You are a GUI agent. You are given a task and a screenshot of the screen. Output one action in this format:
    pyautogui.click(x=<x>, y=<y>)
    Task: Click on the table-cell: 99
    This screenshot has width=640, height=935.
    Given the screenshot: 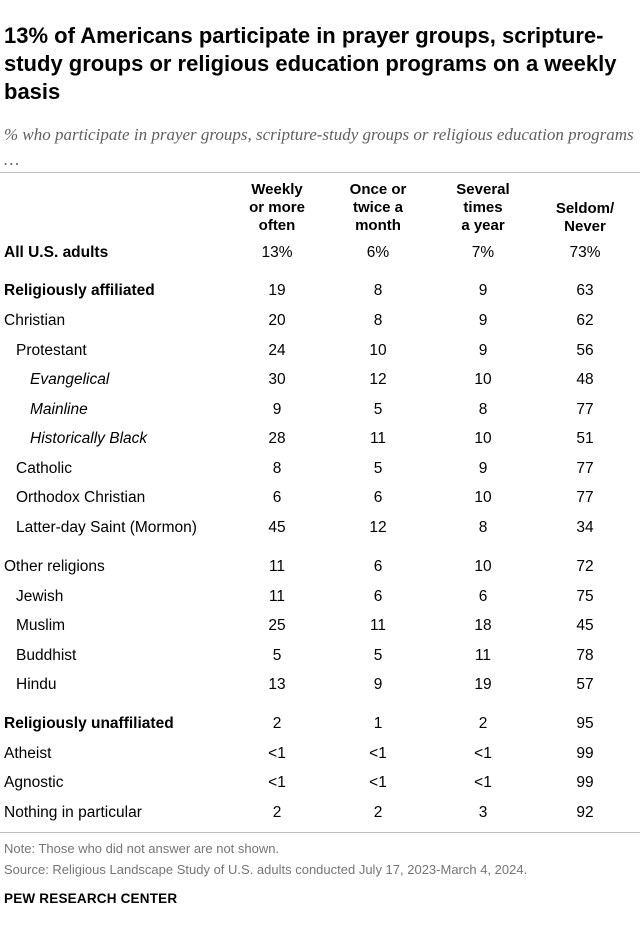 What is the action you would take?
    pyautogui.click(x=585, y=753)
    